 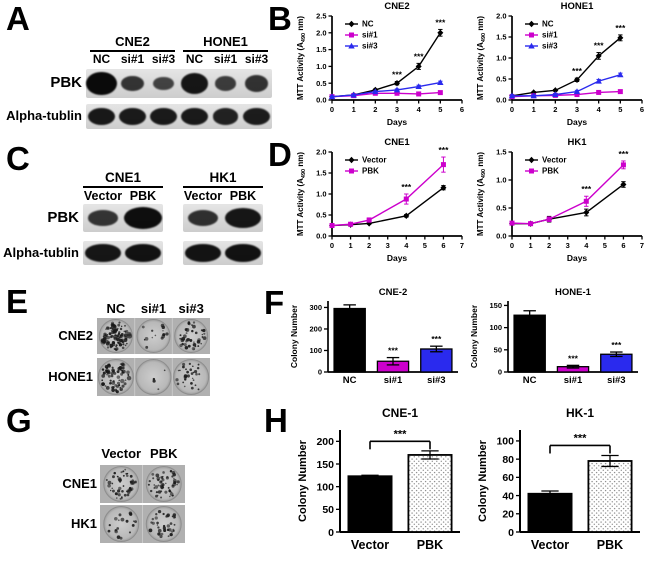 I want to click on svg-text: 7, so click(x=642, y=245).